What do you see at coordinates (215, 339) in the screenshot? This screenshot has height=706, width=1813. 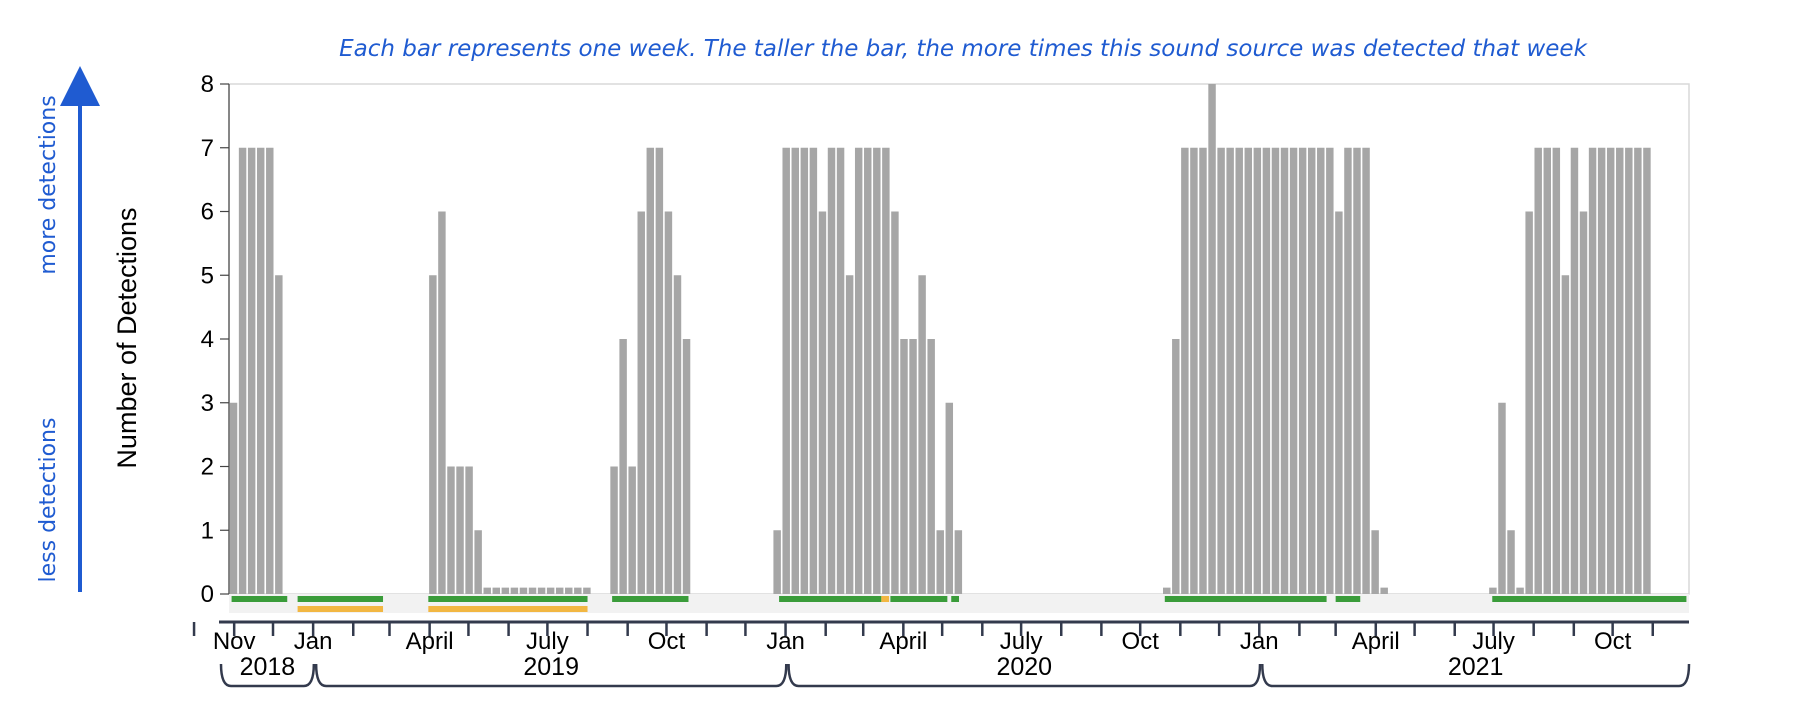 I see `y-axis: 0 1 2 3 4 5 6 7 8` at bounding box center [215, 339].